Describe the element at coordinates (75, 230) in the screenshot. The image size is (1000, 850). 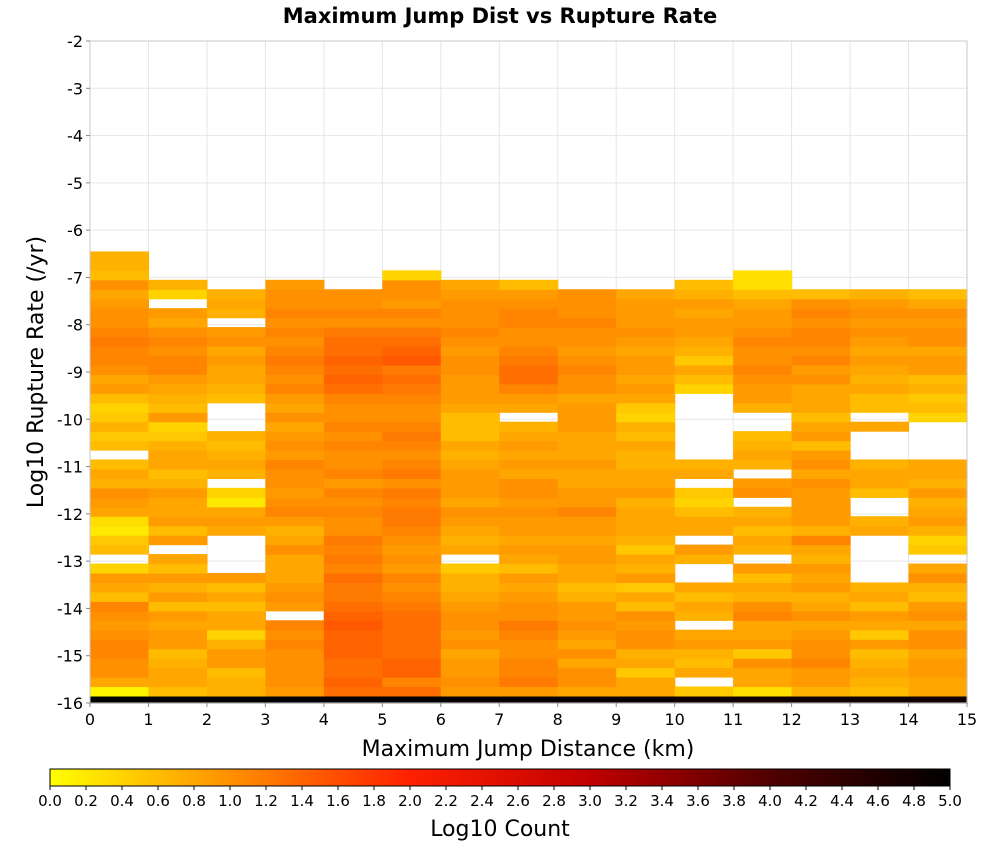
I see `y-tick-label: -6` at that location.